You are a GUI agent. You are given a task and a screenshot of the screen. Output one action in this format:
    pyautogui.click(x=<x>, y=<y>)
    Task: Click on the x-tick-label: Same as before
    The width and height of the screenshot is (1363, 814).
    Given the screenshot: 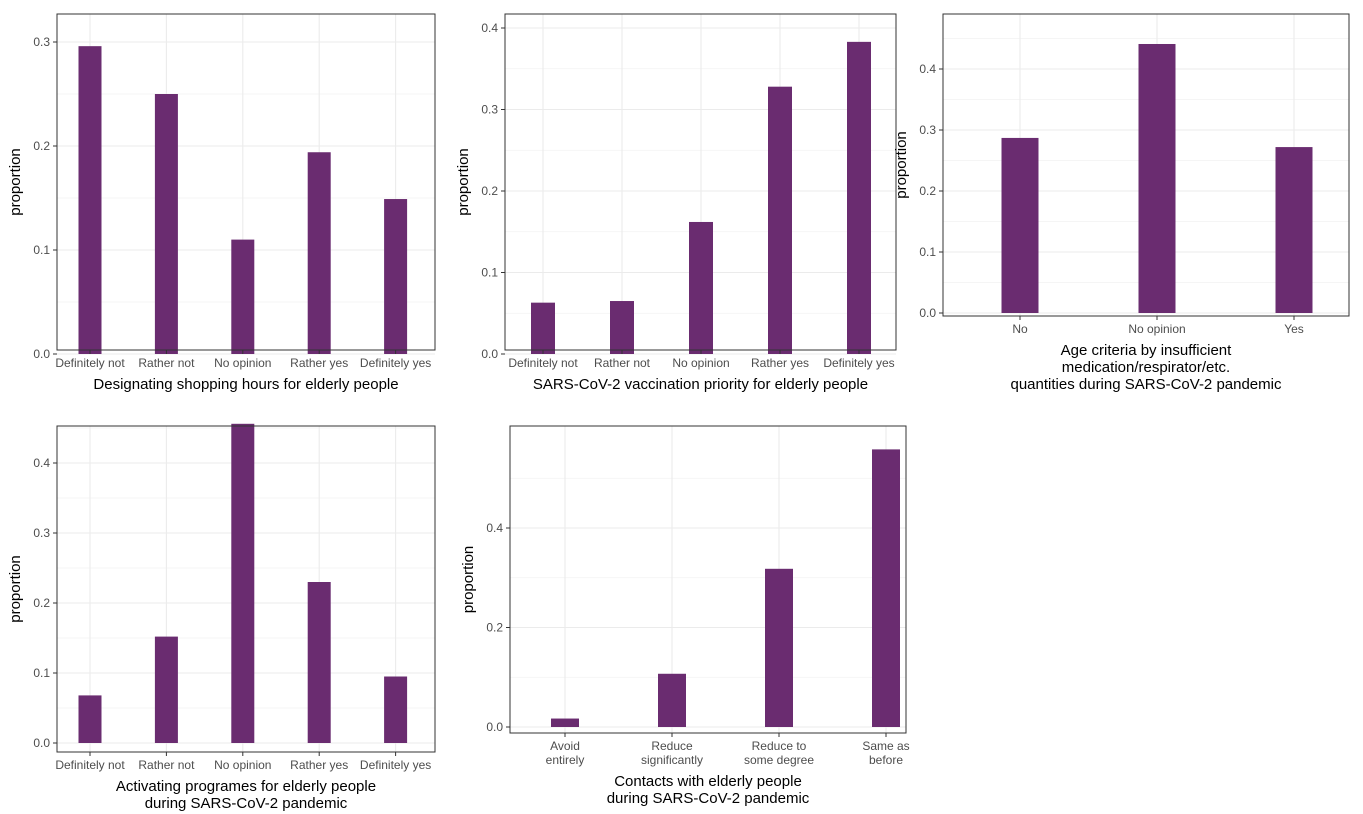 What is the action you would take?
    pyautogui.click(x=885, y=753)
    